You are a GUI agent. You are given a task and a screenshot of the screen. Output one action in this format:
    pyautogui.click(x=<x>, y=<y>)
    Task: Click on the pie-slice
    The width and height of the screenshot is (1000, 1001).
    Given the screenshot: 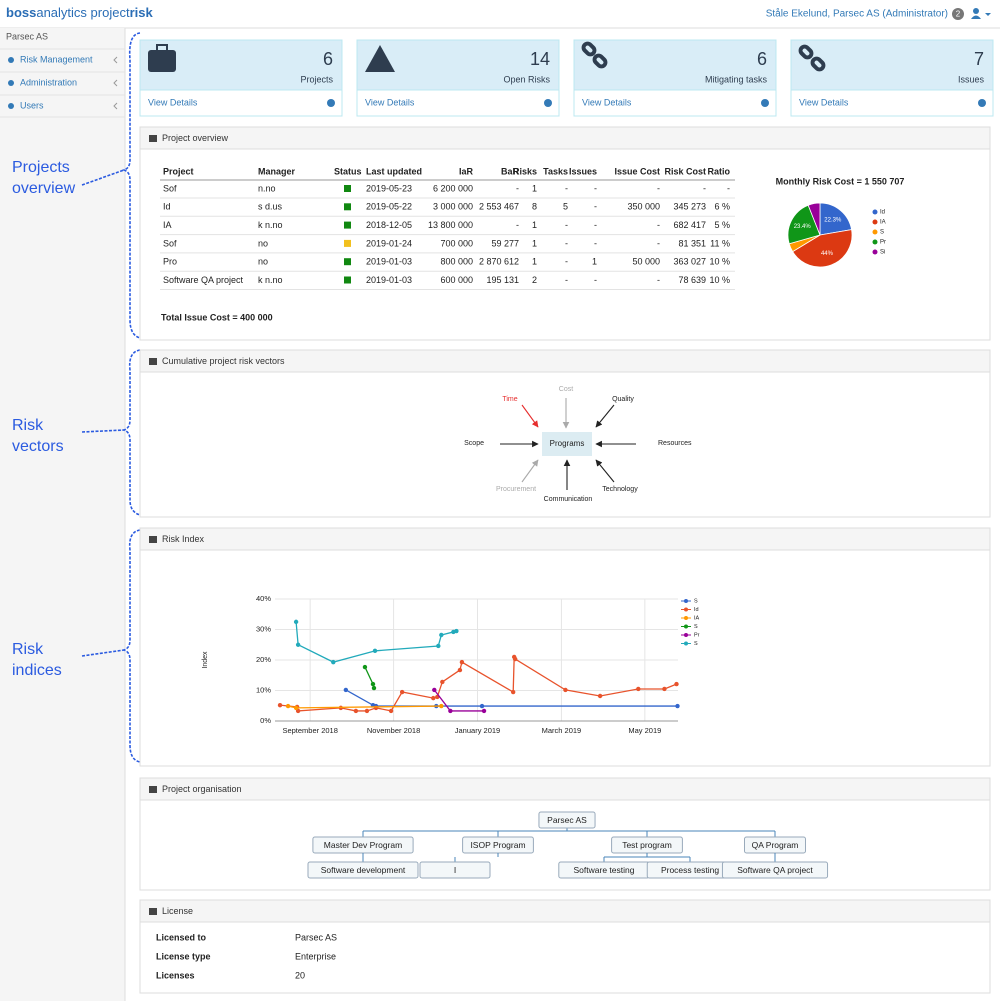 What is the action you would take?
    pyautogui.click(x=822, y=248)
    